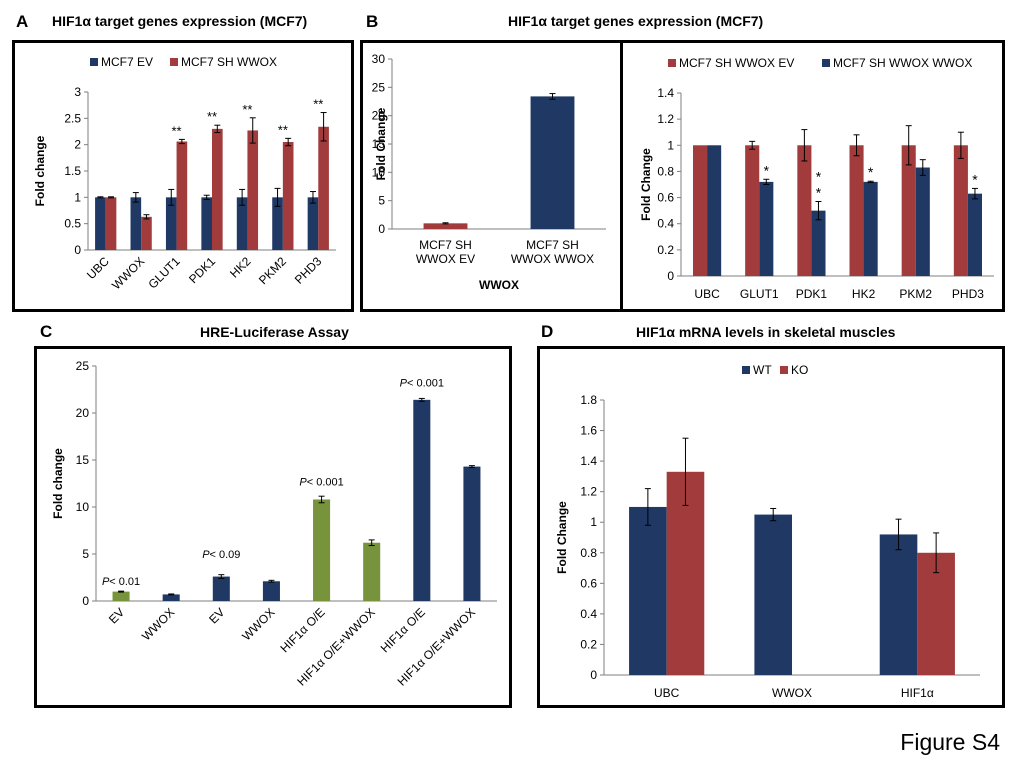 Image resolution: width=1024 pixels, height=768 pixels. What do you see at coordinates (636, 21) in the screenshot?
I see `panel-b-title: HIF1α target genes expression (MCF7)` at bounding box center [636, 21].